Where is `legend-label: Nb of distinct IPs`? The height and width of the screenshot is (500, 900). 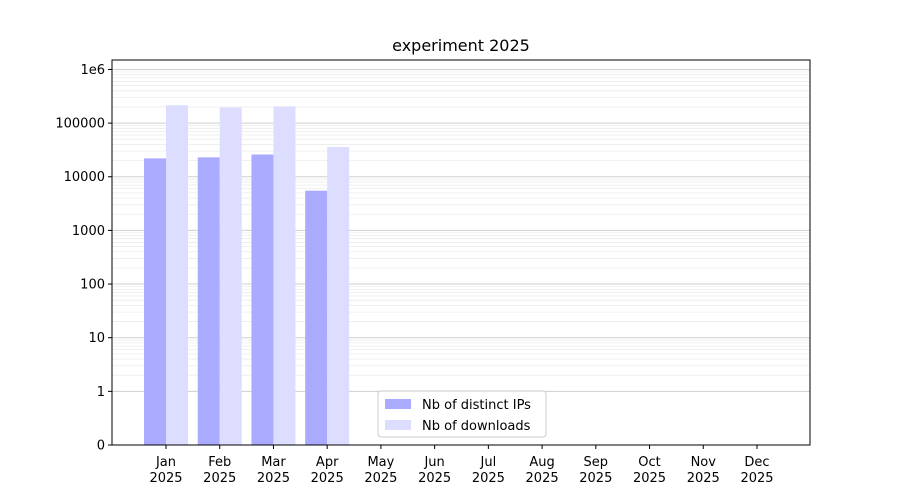
legend-label: Nb of distinct IPs is located at coordinates (476, 405).